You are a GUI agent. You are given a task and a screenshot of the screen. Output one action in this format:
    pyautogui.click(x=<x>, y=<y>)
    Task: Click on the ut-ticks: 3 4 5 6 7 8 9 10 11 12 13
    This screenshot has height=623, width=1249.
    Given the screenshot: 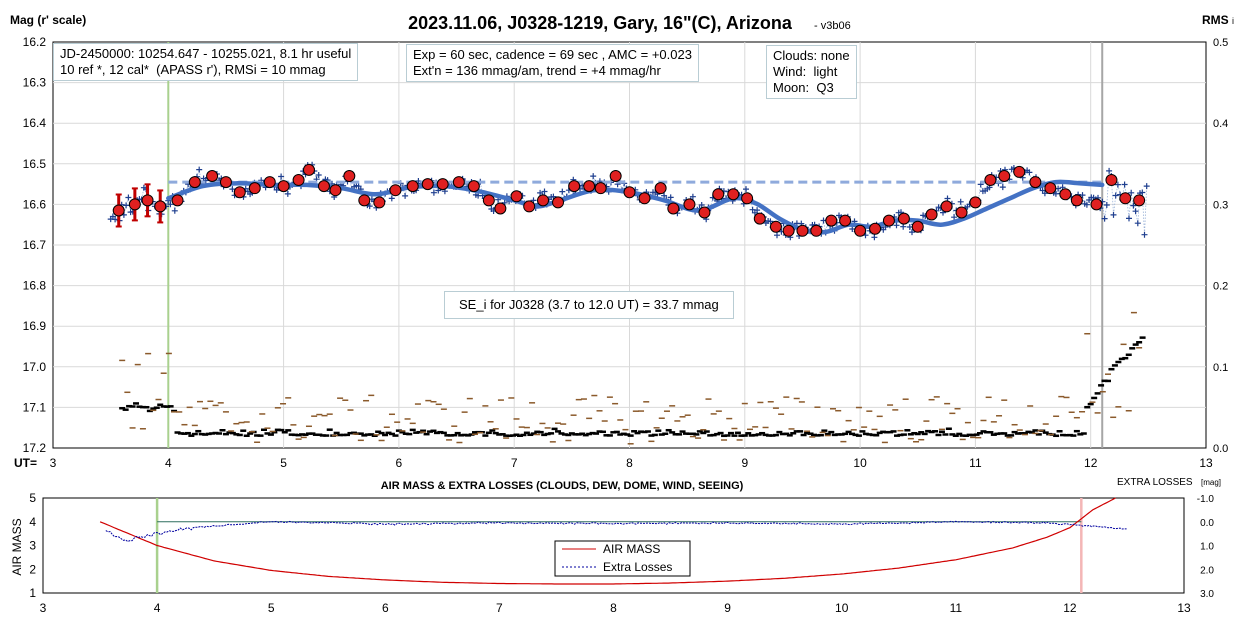 What is the action you would take?
    pyautogui.click(x=631, y=463)
    